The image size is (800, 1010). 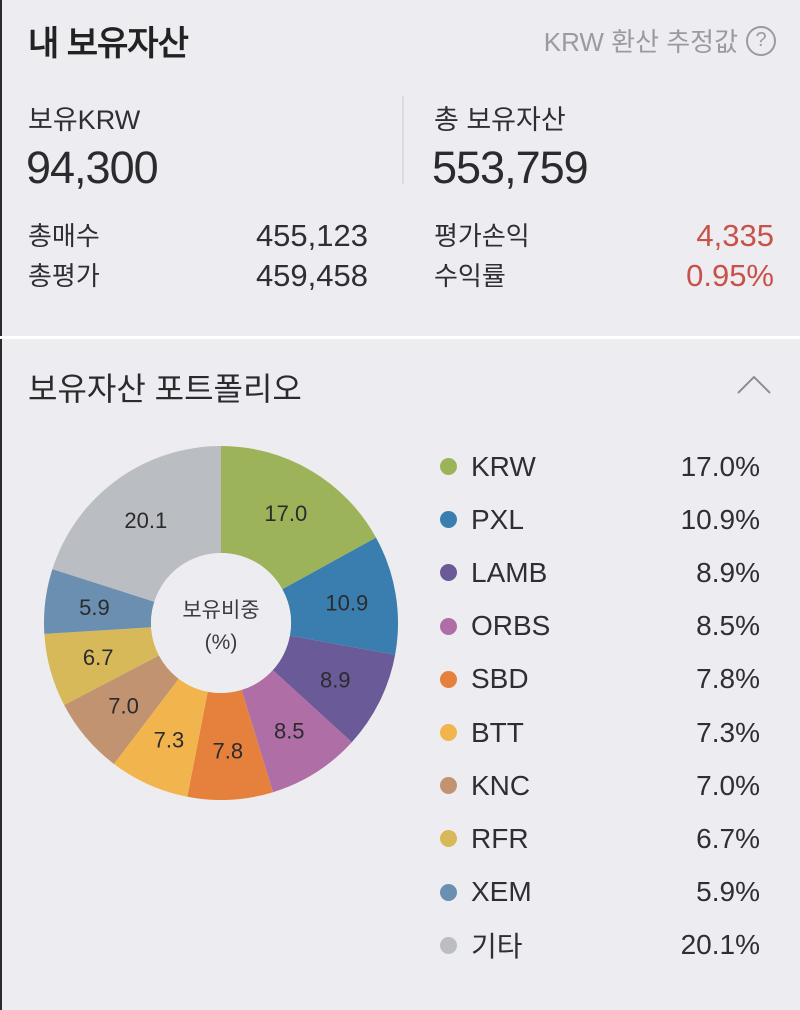 What do you see at coordinates (600, 785) in the screenshot?
I see `legend-item-knc: KNC 7.0%` at bounding box center [600, 785].